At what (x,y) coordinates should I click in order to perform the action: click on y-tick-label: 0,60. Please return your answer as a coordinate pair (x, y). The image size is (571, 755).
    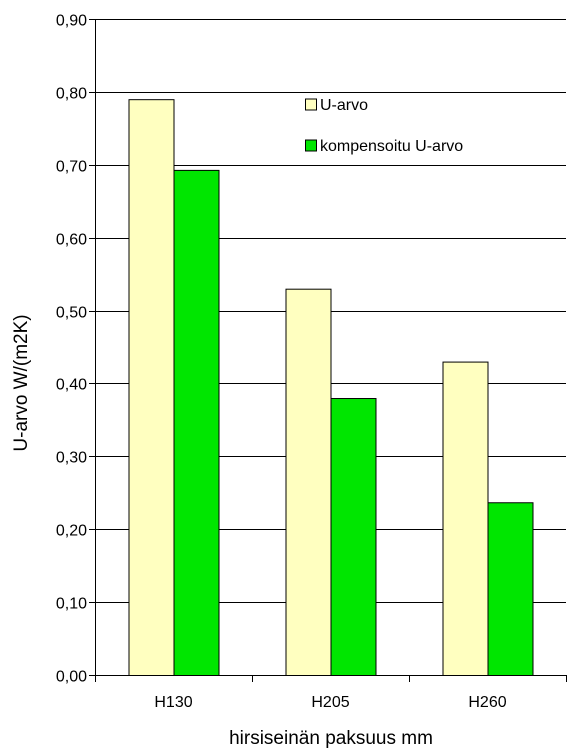
    Looking at the image, I should click on (71, 240).